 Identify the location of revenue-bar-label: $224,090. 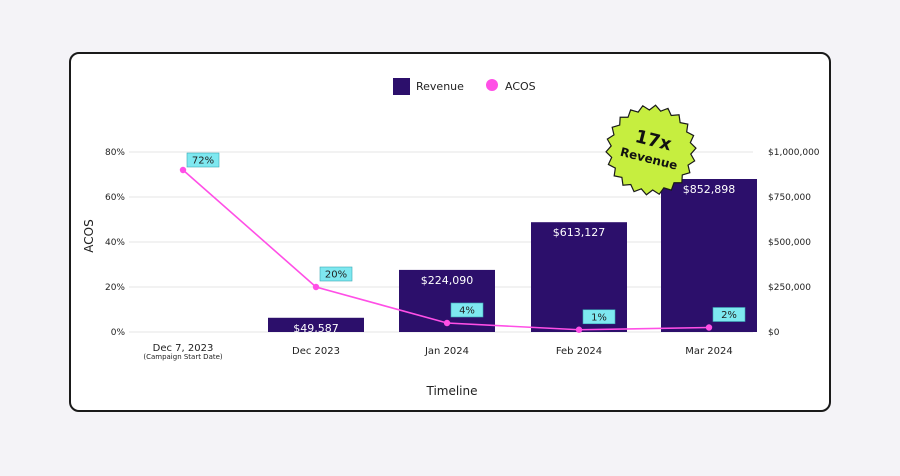
(447, 280).